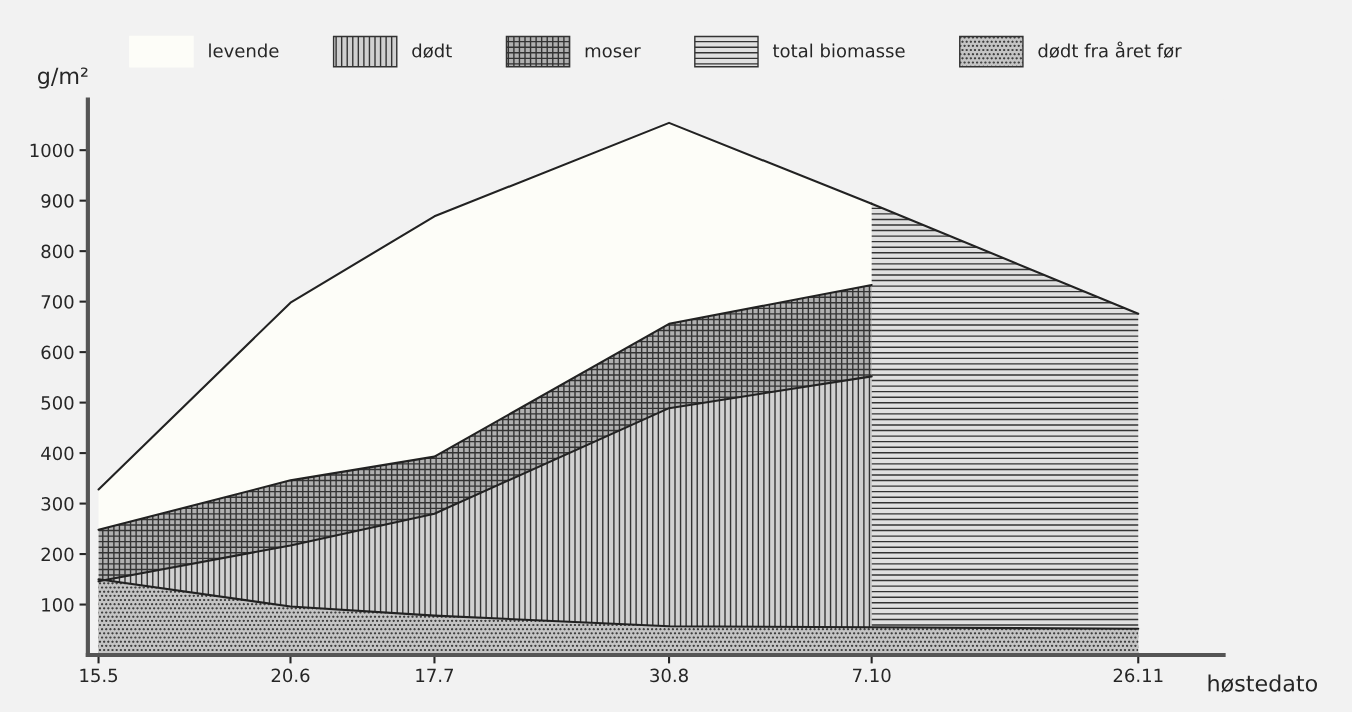  I want to click on y-tick-label: 100, so click(58, 605).